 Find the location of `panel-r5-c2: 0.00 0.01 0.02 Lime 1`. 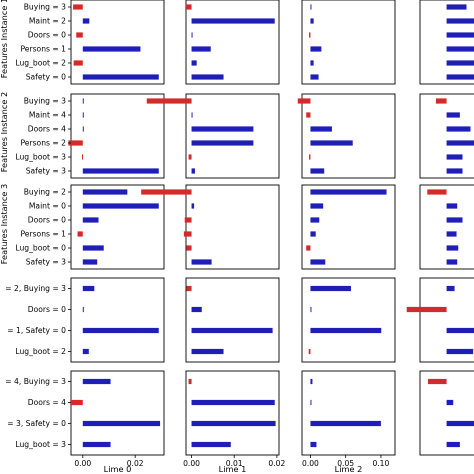

panel-r5-c2: 0.00 0.01 0.02 Lime 1 is located at coordinates (234, 422).